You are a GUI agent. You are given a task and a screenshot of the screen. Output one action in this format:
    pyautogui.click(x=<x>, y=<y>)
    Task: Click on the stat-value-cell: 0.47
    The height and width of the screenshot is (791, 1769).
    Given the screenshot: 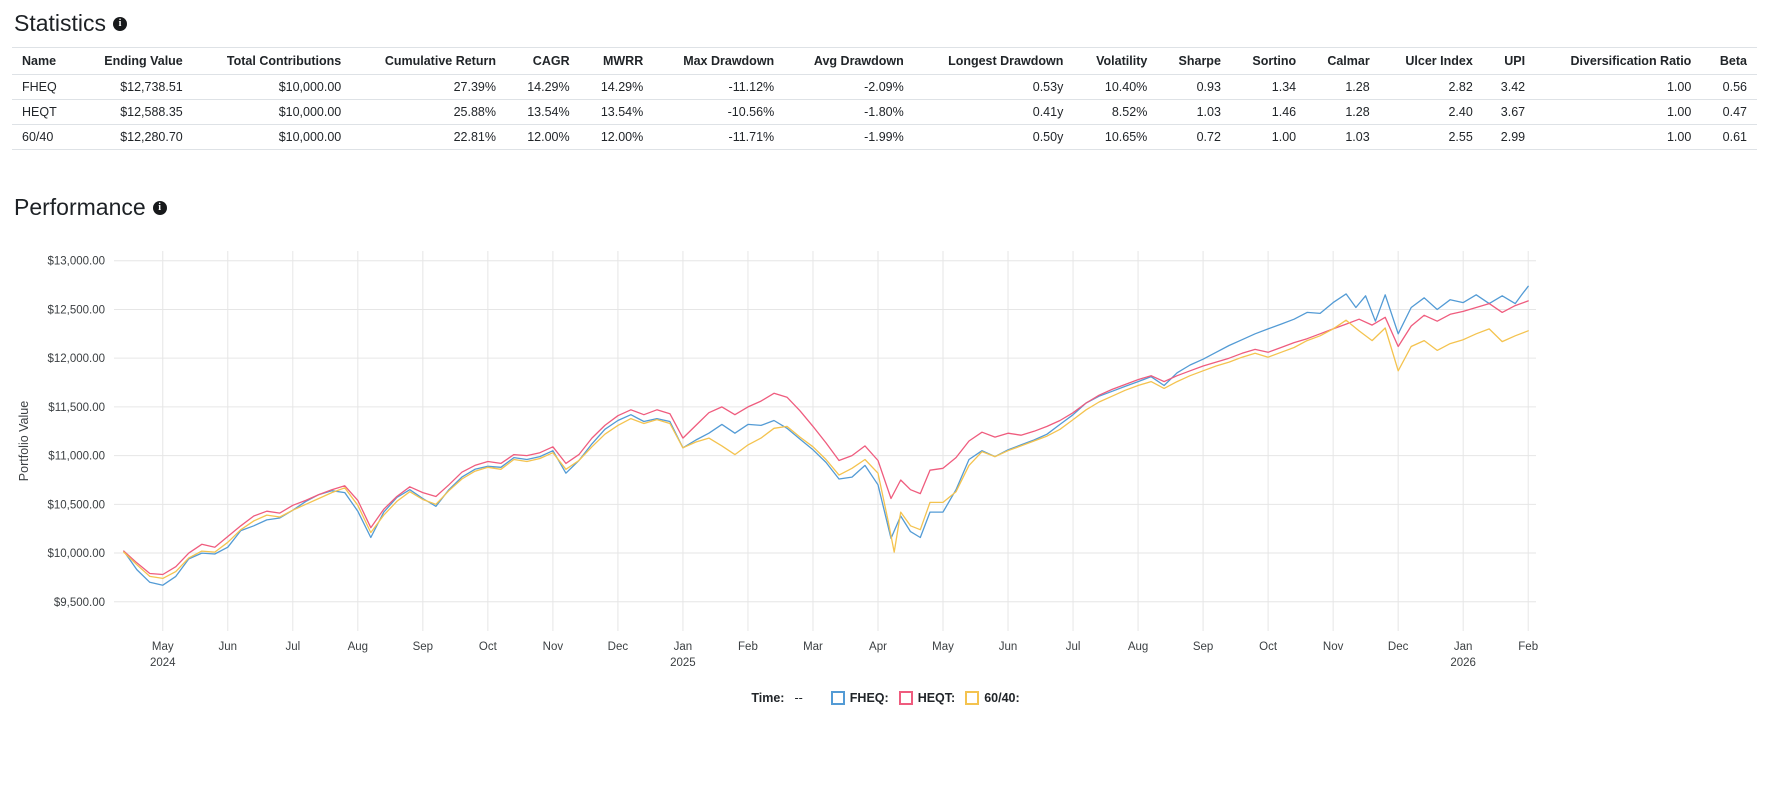 What is the action you would take?
    pyautogui.click(x=1729, y=112)
    